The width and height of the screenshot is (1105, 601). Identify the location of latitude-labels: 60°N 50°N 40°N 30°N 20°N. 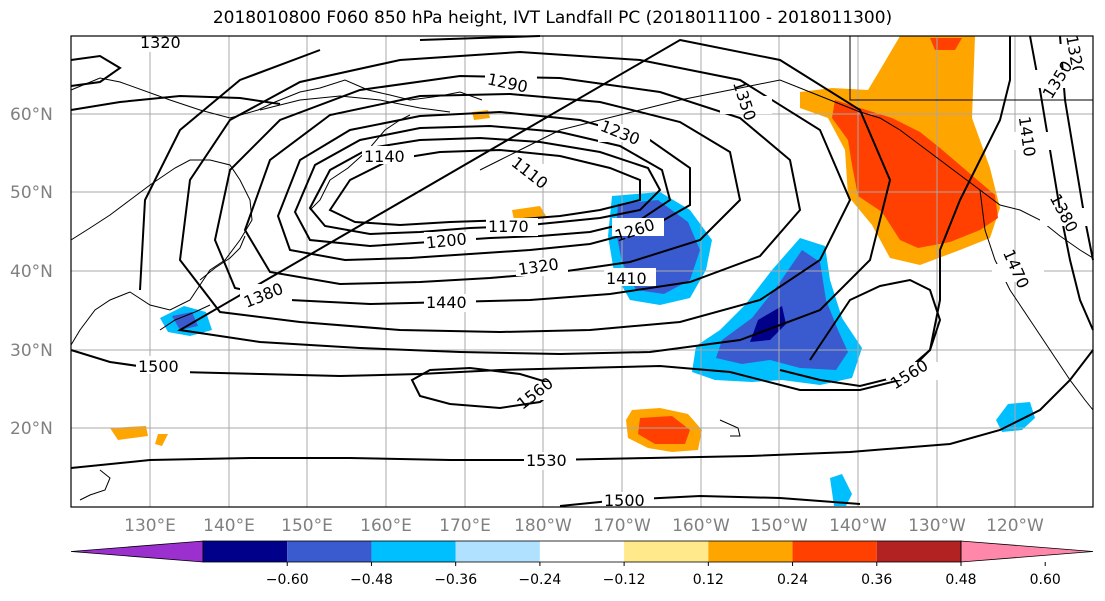
(31, 272).